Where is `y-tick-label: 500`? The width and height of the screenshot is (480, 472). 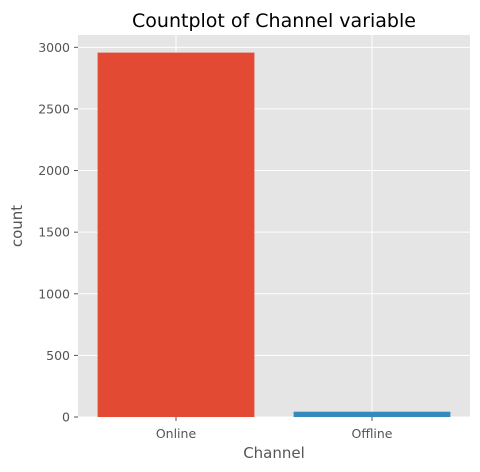 y-tick-label: 500 is located at coordinates (58, 355).